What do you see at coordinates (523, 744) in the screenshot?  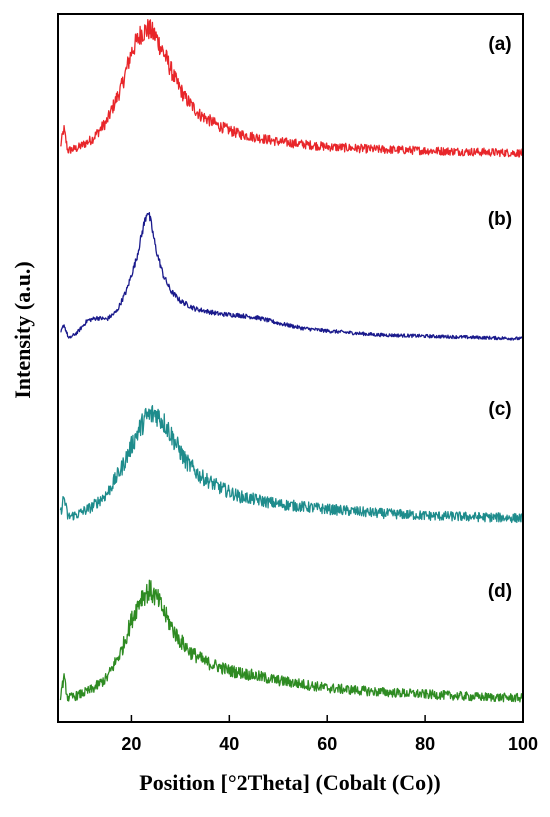 I see `x-tick-label-100: 100` at bounding box center [523, 744].